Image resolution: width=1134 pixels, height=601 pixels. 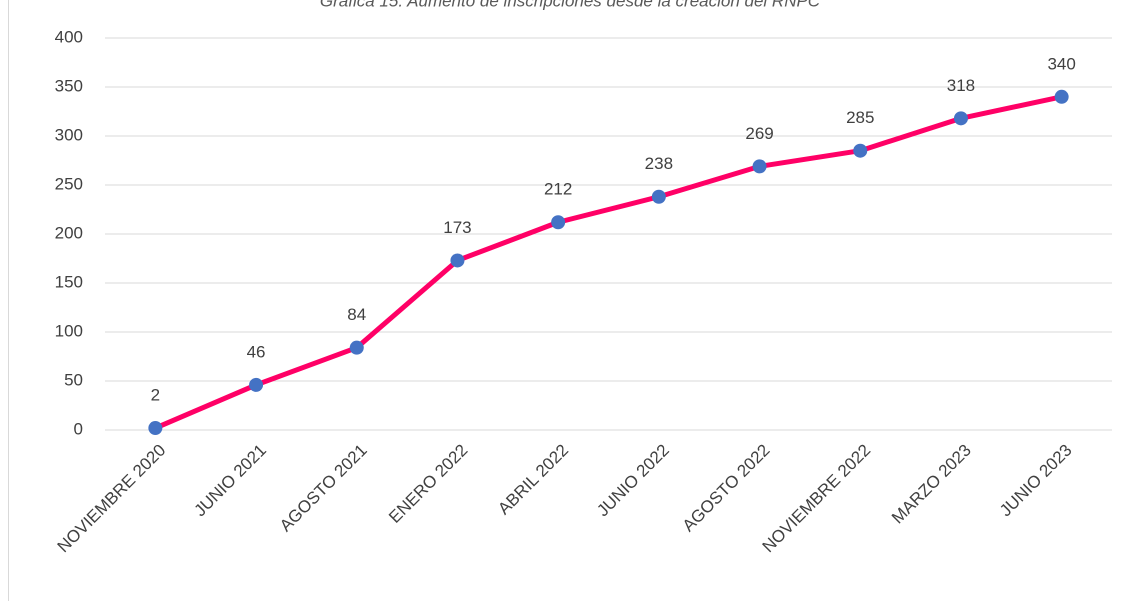 What do you see at coordinates (457, 227) in the screenshot?
I see `data-label: 173` at bounding box center [457, 227].